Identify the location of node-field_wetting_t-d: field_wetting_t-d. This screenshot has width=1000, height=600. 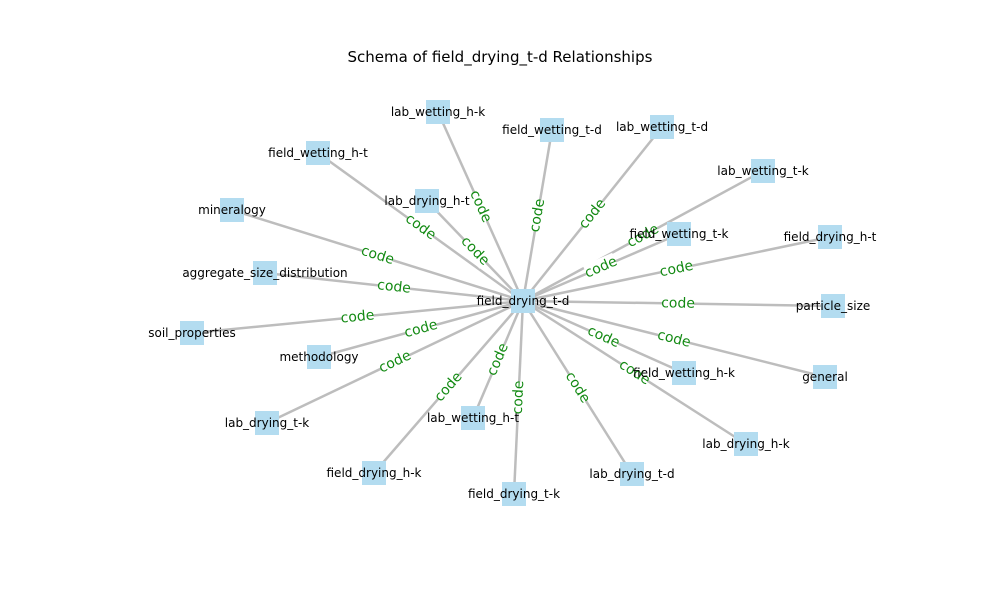
(552, 130).